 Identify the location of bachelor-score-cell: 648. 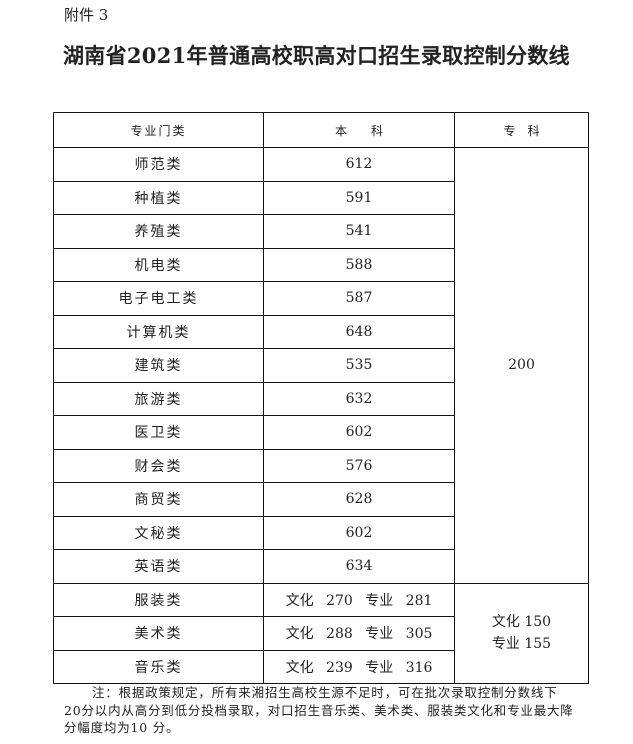
(359, 331).